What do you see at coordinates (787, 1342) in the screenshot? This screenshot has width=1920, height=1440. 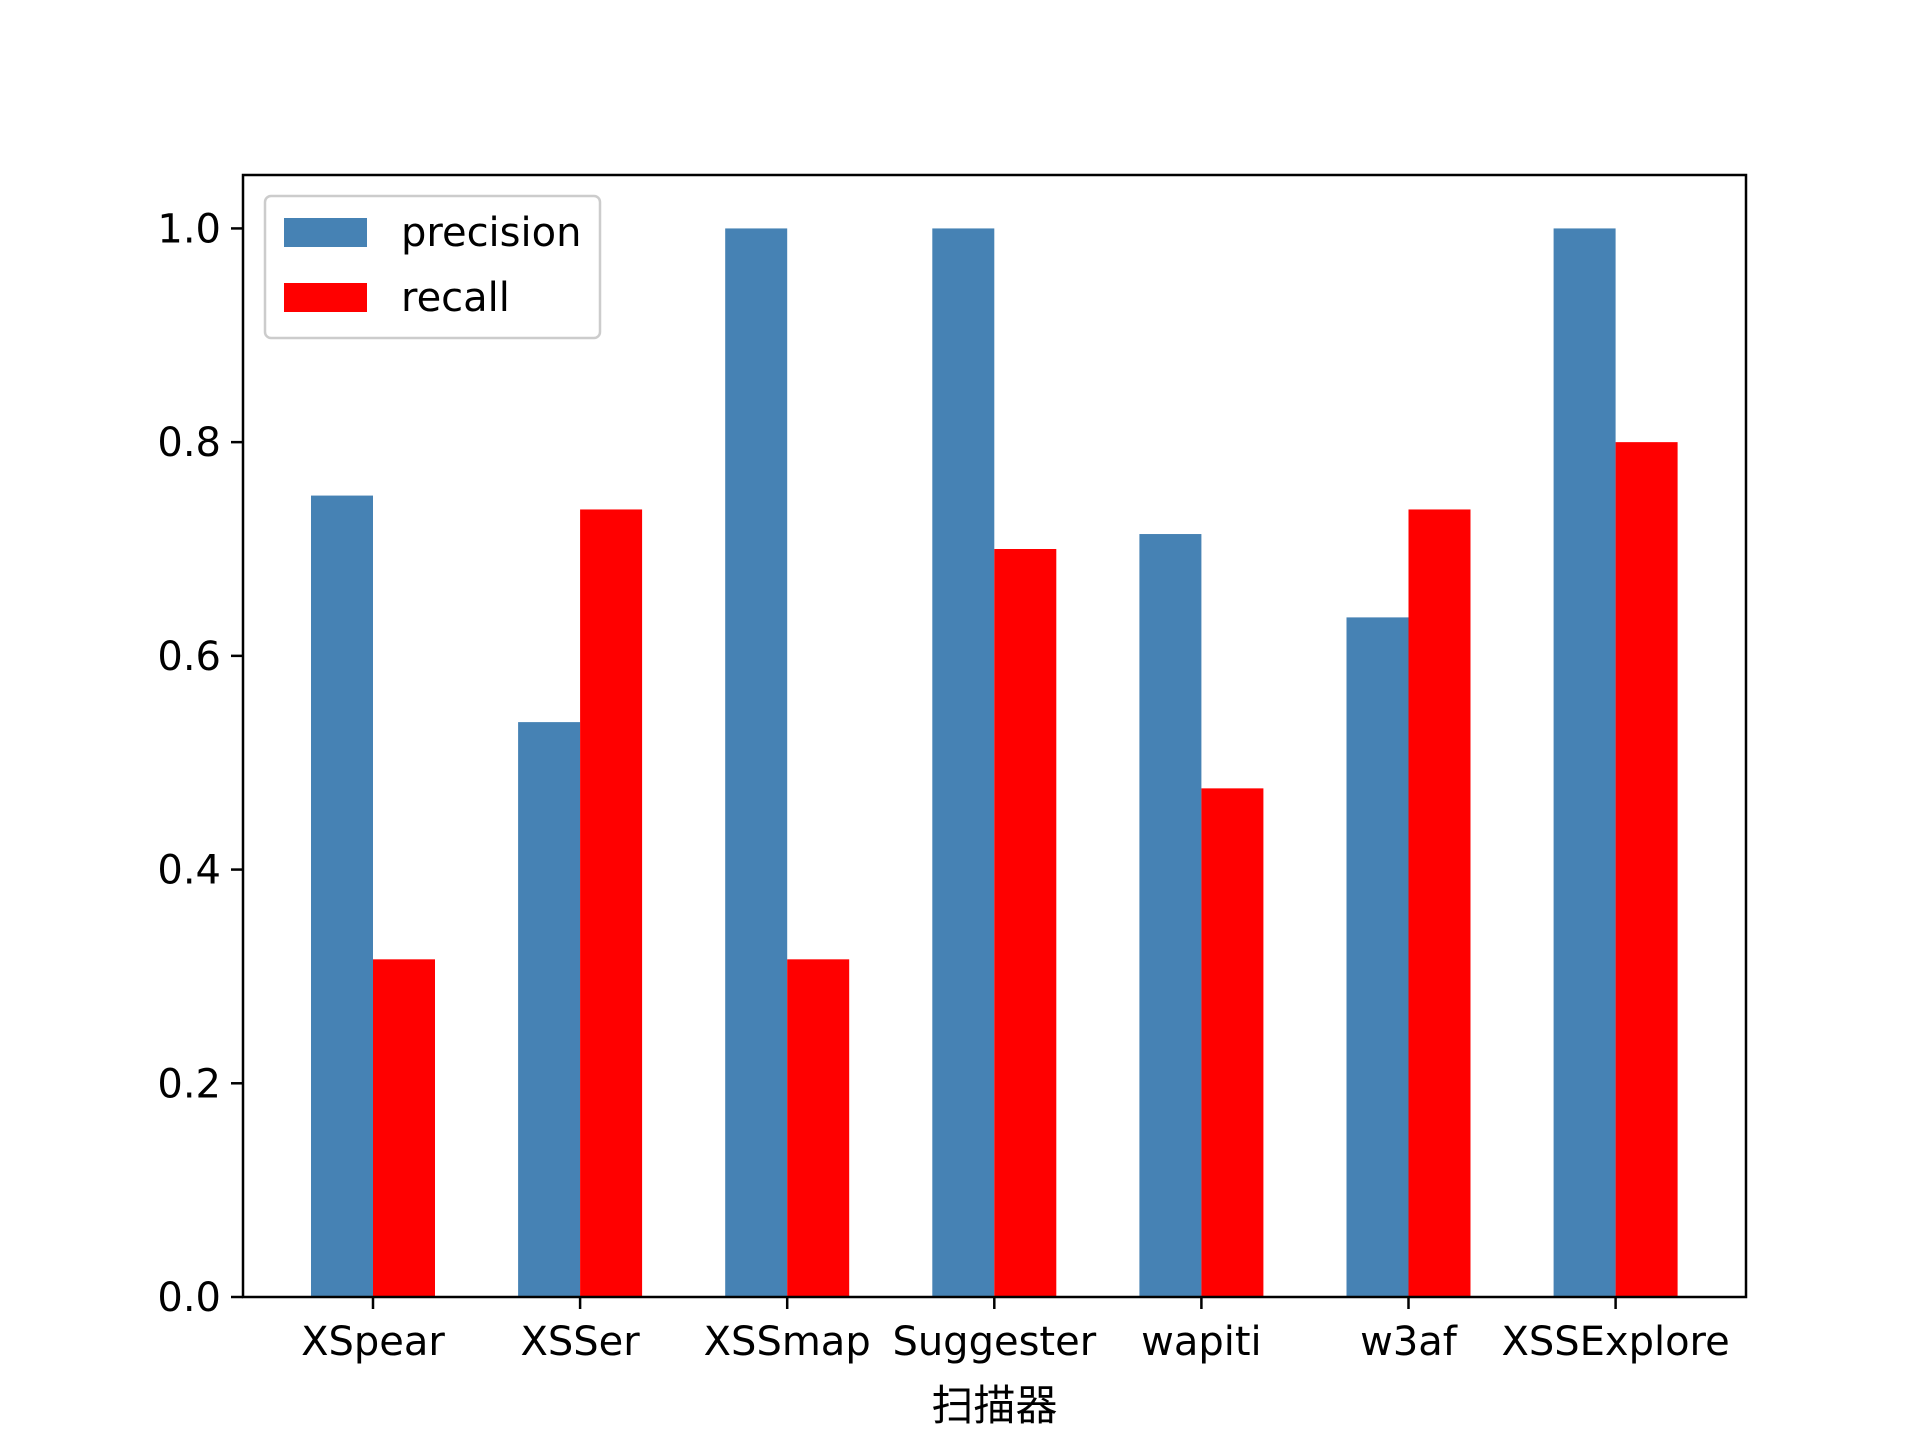 I see `x-tick-label: XSSmap` at bounding box center [787, 1342].